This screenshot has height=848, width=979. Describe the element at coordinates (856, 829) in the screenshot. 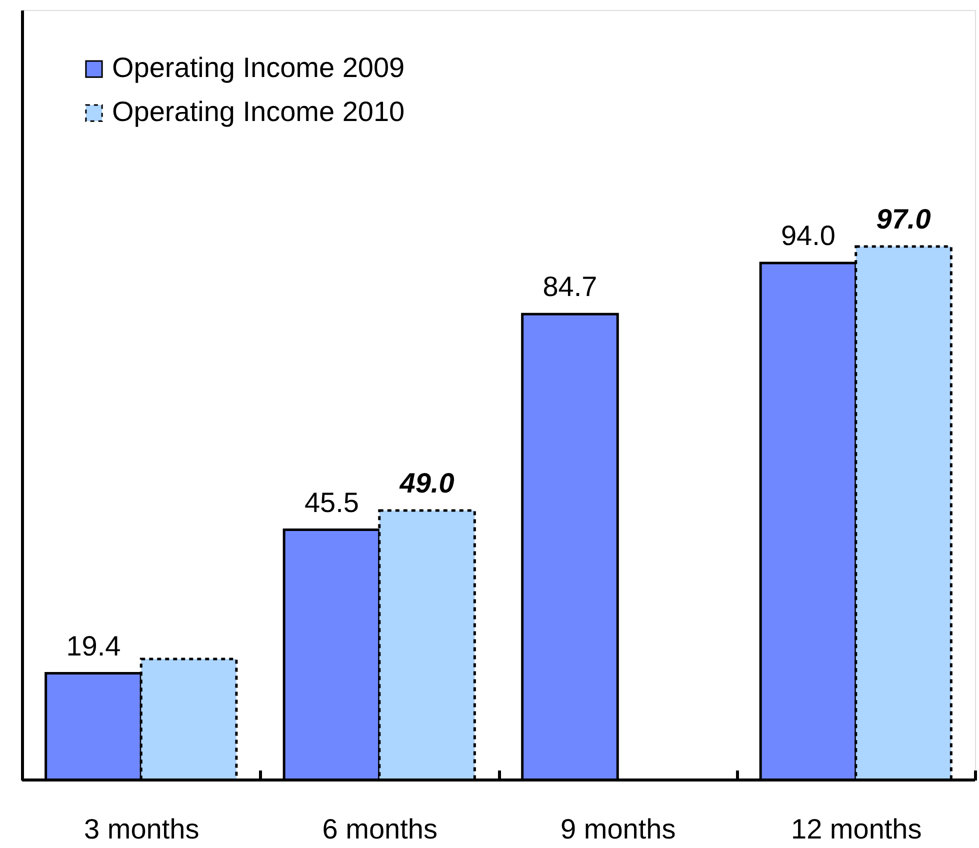

I see `x-tick-label: 12 months` at that location.